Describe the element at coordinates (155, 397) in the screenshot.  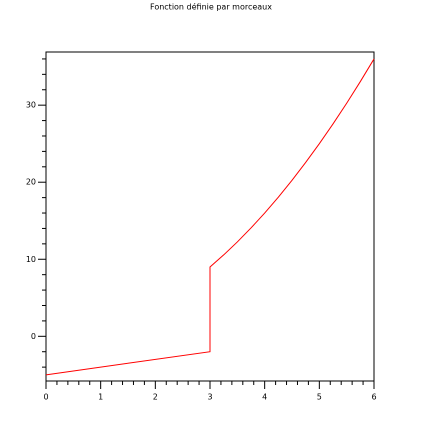
I see `x-tick-label: 2` at that location.